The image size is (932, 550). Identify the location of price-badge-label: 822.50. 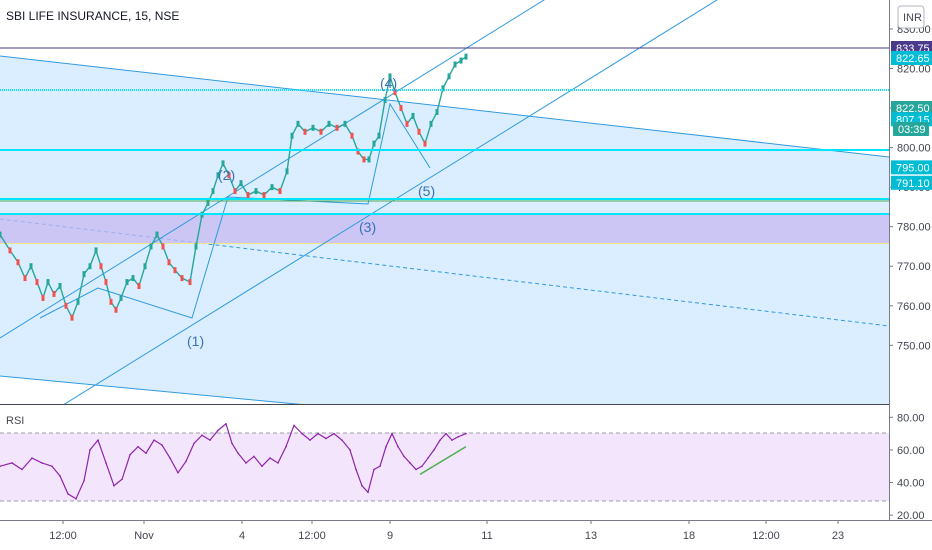
(913, 109).